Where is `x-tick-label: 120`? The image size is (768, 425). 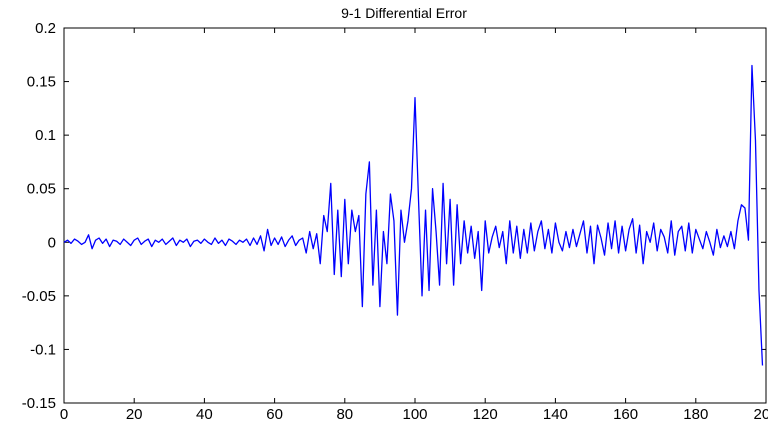 x-tick-label: 120 is located at coordinates (485, 414).